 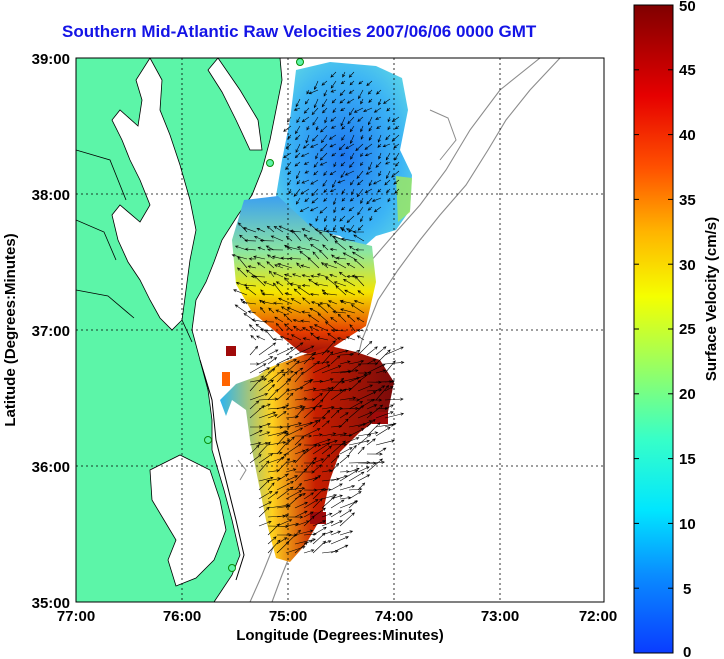 I want to click on x-tick-label: 73:00, so click(x=500, y=616).